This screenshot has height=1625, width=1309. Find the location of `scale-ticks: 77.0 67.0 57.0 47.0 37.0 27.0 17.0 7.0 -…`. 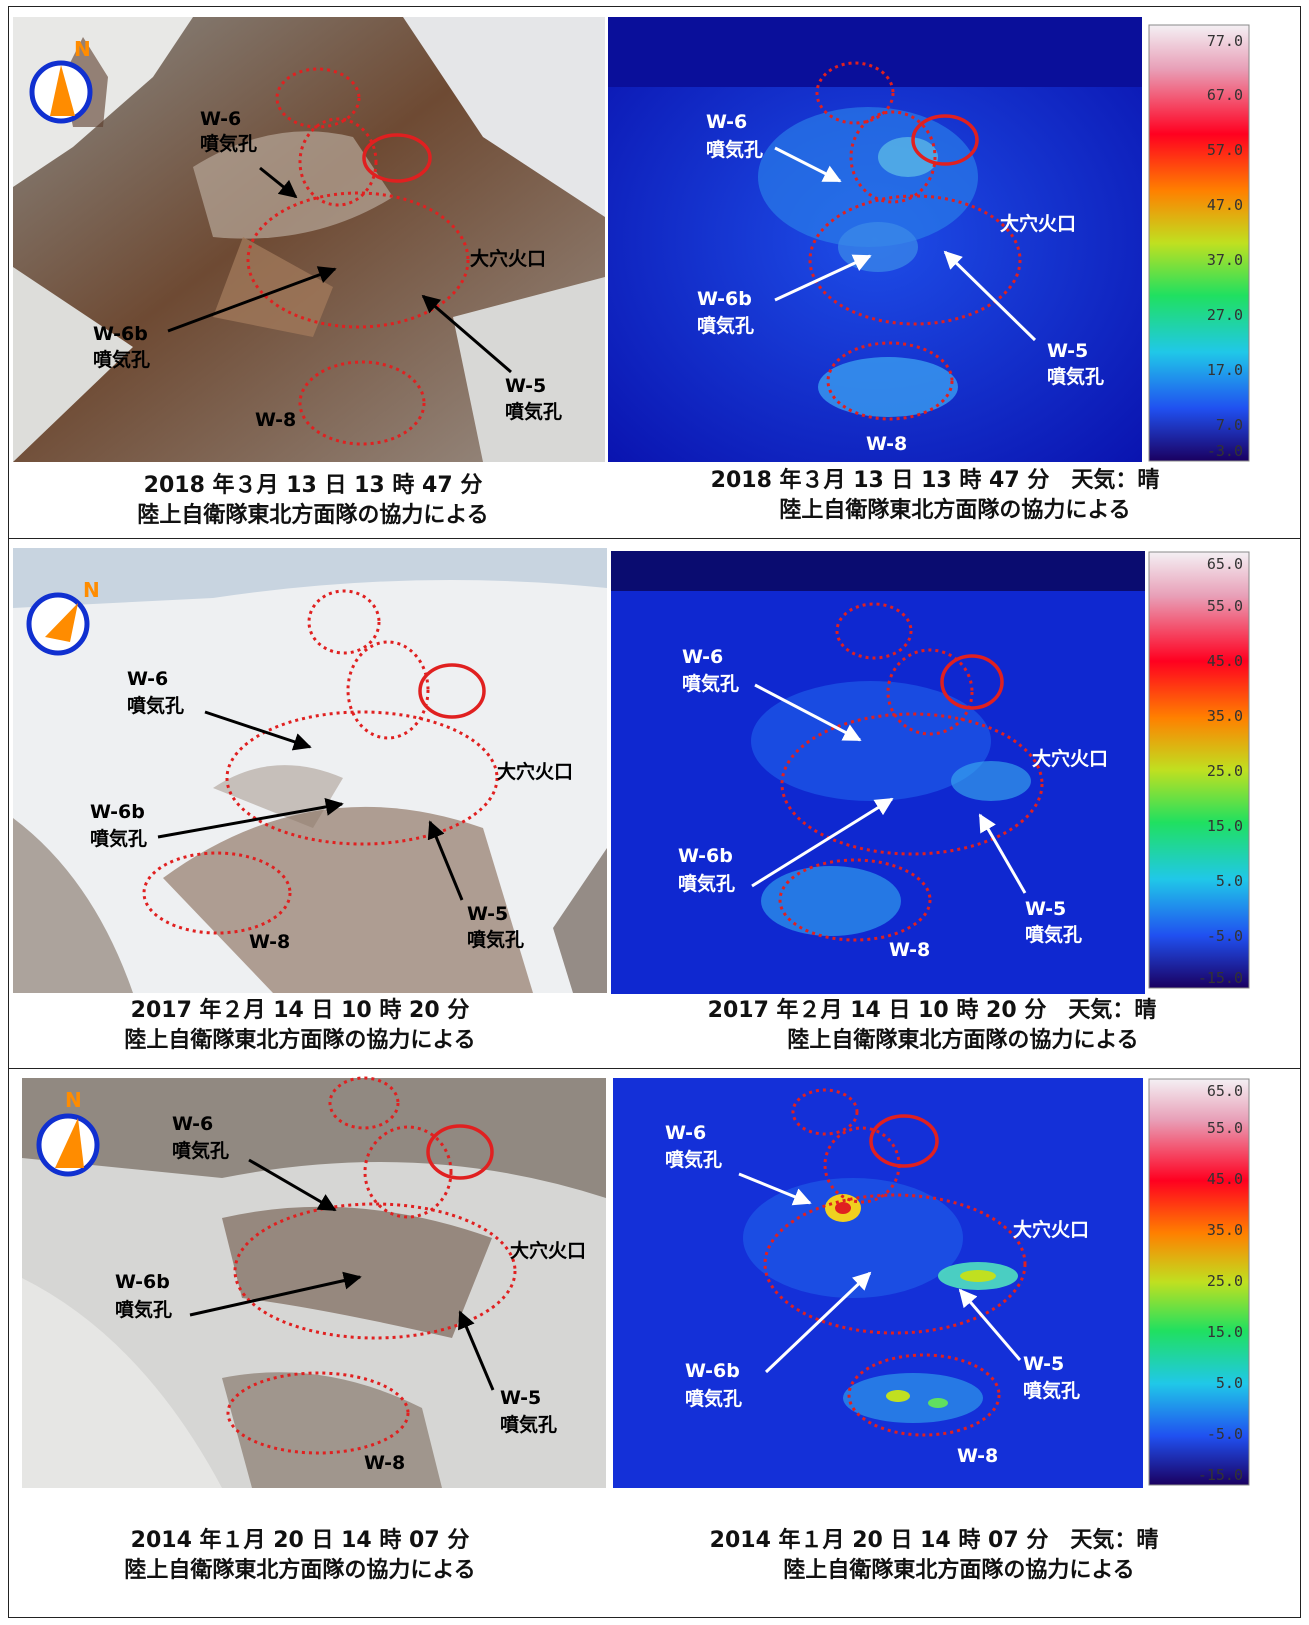

scale-ticks: 77.0 67.0 57.0 47.0 37.0 27.0 17.0 7.0 -… is located at coordinates (1225, 246).